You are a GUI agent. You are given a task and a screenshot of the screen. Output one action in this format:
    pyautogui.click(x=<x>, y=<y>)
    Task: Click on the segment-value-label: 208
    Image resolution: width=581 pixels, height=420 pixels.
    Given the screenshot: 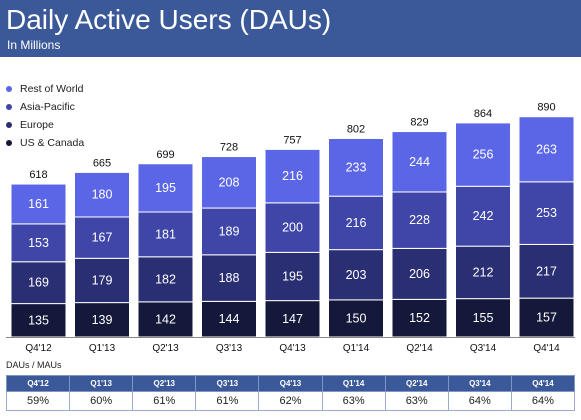 What is the action you would take?
    pyautogui.click(x=229, y=182)
    